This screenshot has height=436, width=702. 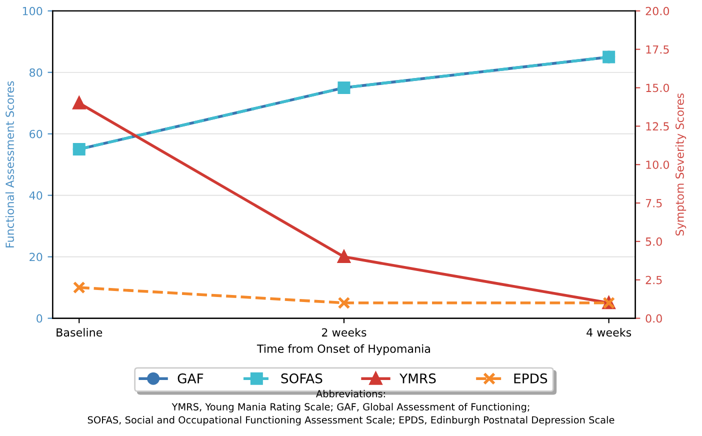 What do you see at coordinates (657, 126) in the screenshot?
I see `y2-tick-label: 12.5` at bounding box center [657, 126].